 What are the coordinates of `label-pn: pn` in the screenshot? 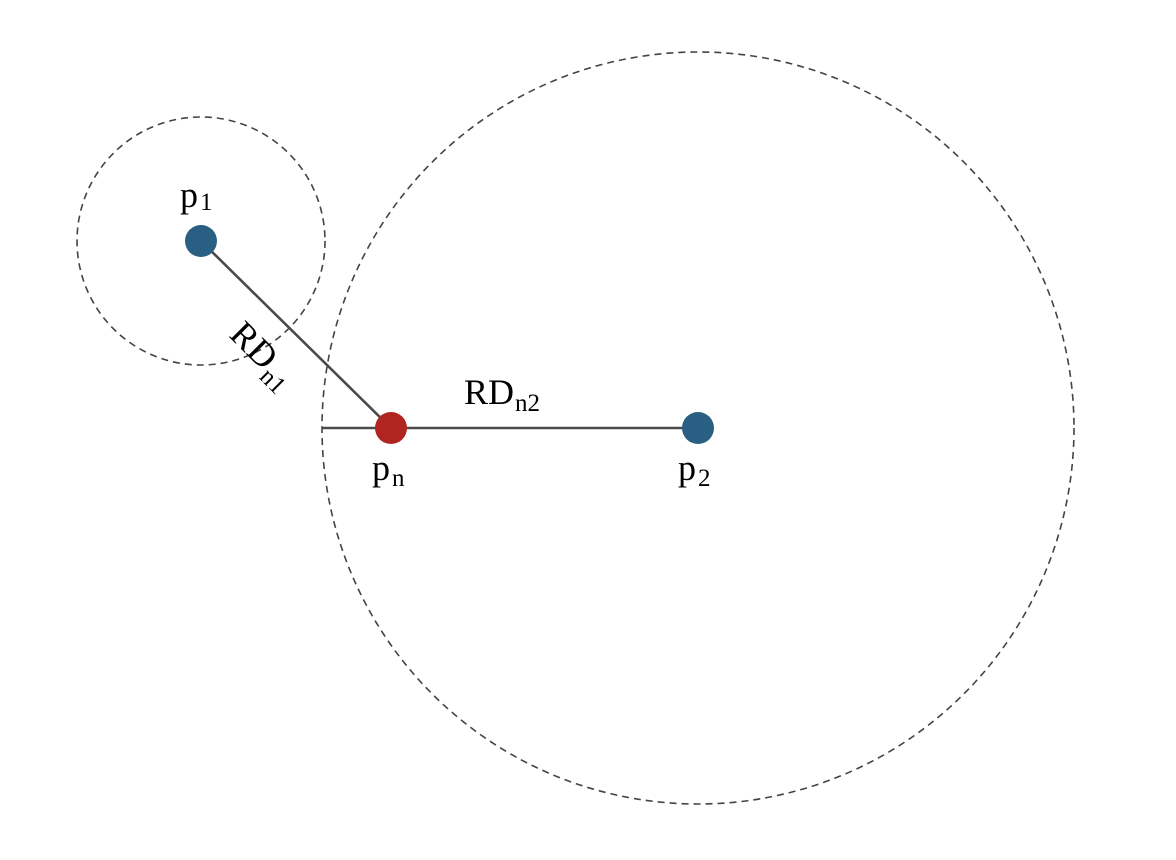 It's located at (388, 470).